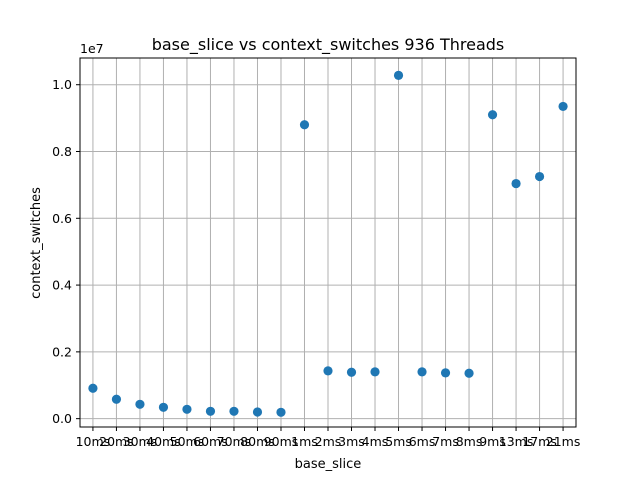 The height and width of the screenshot is (480, 640). I want to click on x-tick-label: 21ms, so click(563, 441).